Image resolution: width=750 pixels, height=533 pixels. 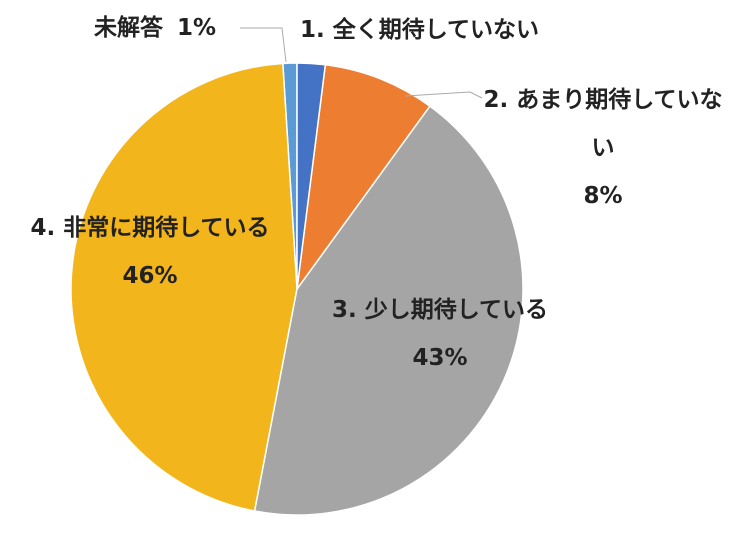 I want to click on slice-label: 3. 少し期待している 43%, so click(x=440, y=334).